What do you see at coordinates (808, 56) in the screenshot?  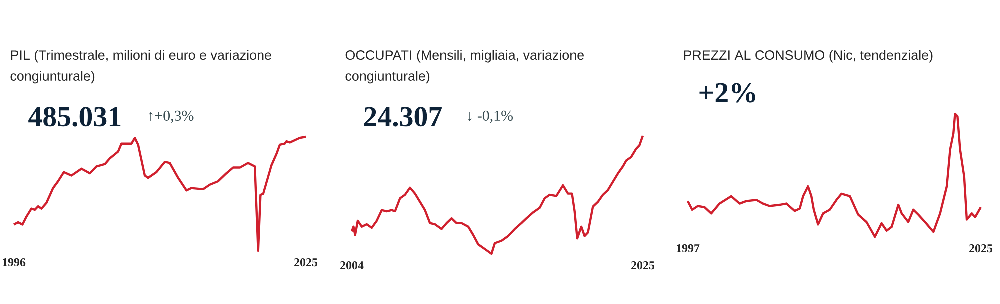 I see `chart-title: PREZZI AL CONSUMO (Nic, tendenziale)` at bounding box center [808, 56].